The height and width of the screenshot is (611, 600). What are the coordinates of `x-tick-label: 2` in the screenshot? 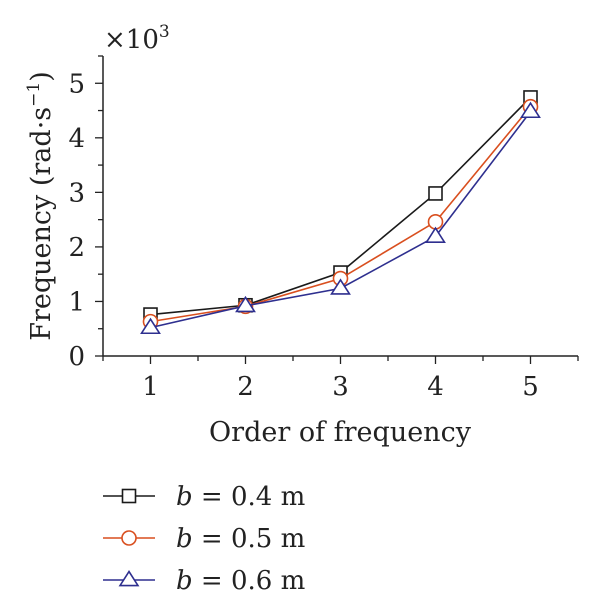 It's located at (245, 387).